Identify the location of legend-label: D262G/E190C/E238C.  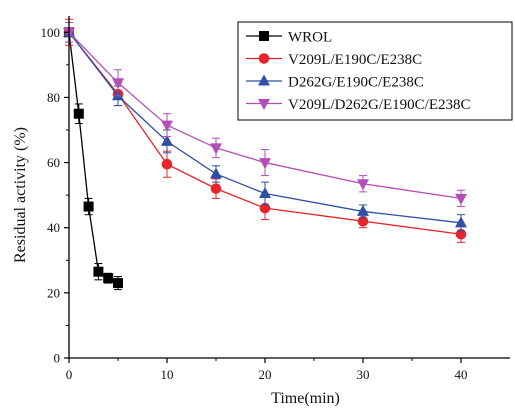
(356, 83).